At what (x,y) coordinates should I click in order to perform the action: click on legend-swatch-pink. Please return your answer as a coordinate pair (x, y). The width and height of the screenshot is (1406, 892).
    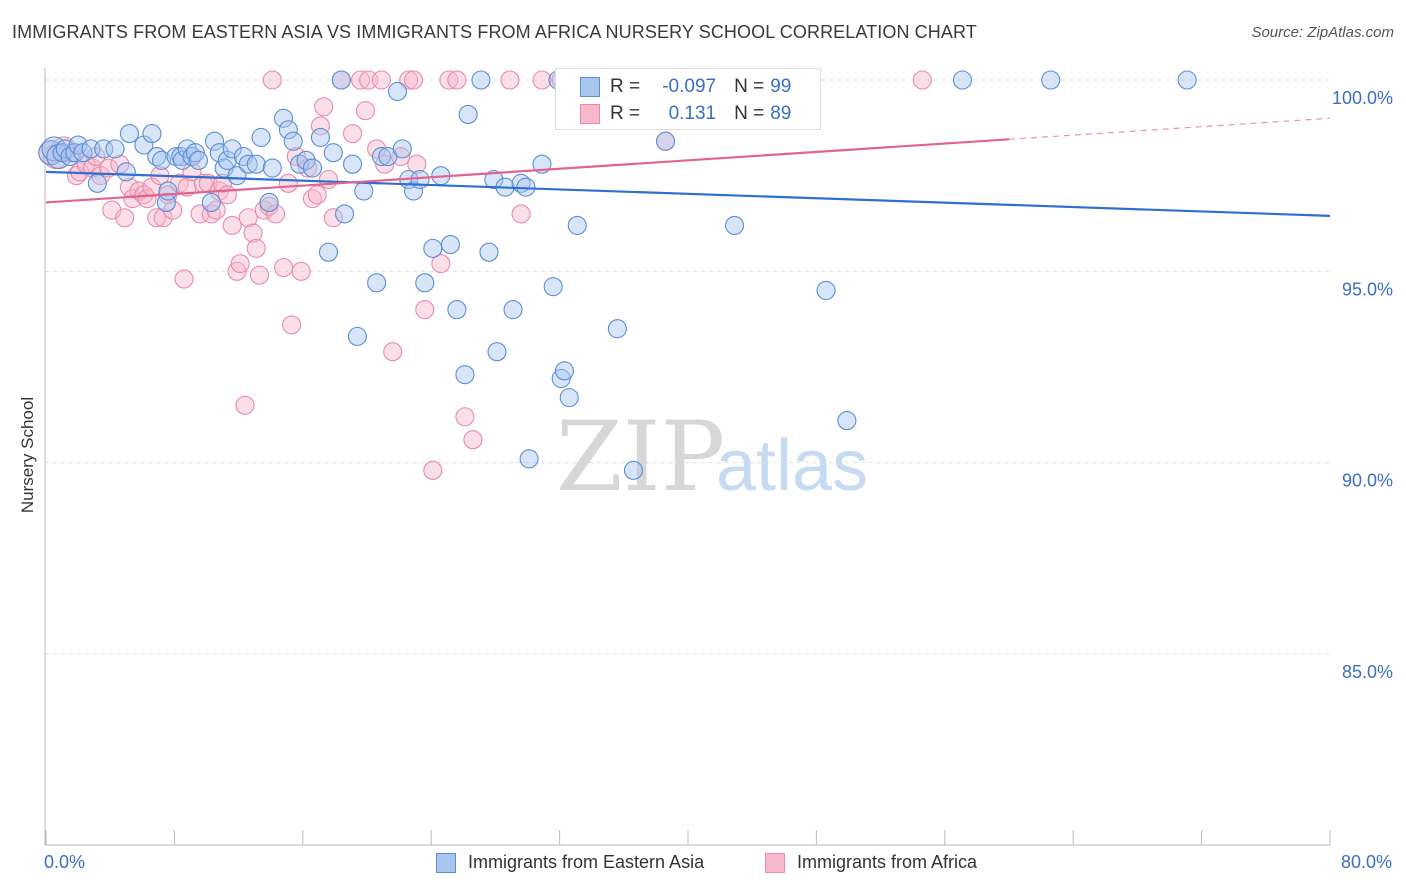
    Looking at the image, I should click on (775, 862).